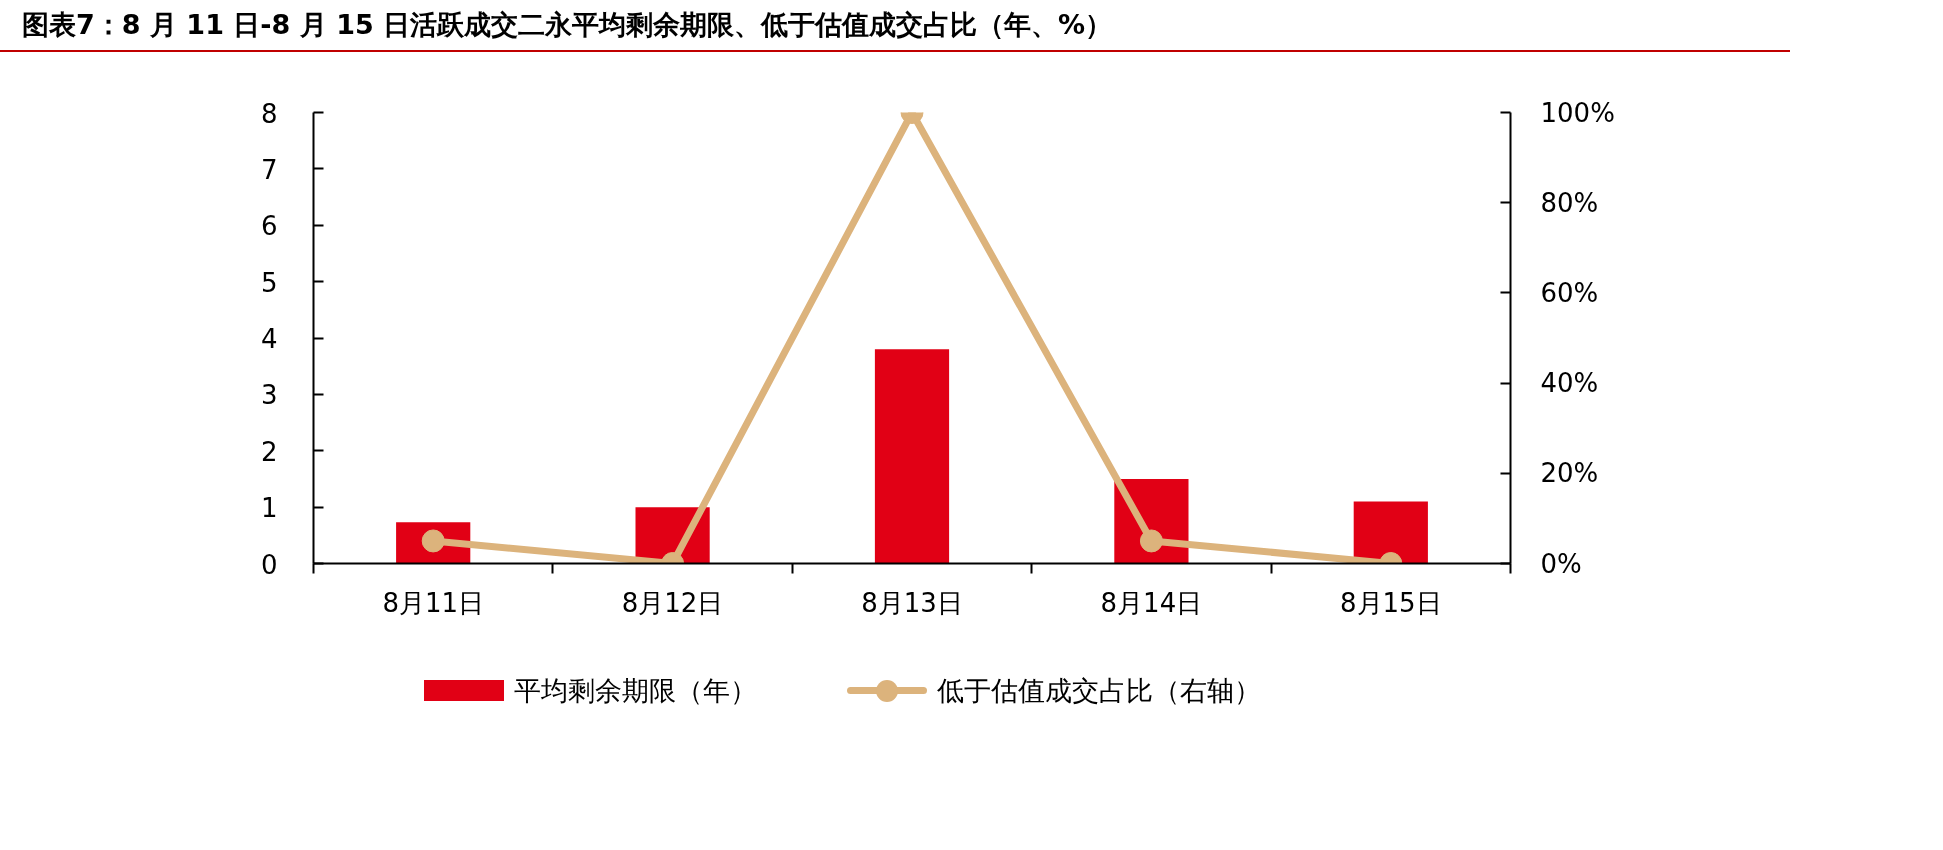 Image resolution: width=1943 pixels, height=850 pixels. I want to click on y-tick-label: 3, so click(269, 395).